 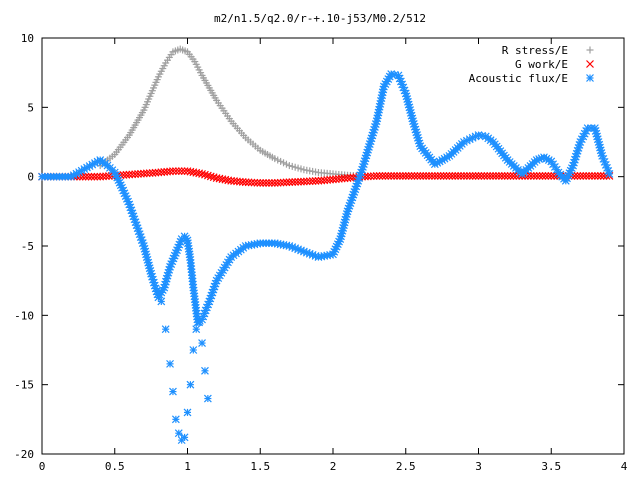 I want to click on legend-label: R stress/E, so click(x=535, y=50).